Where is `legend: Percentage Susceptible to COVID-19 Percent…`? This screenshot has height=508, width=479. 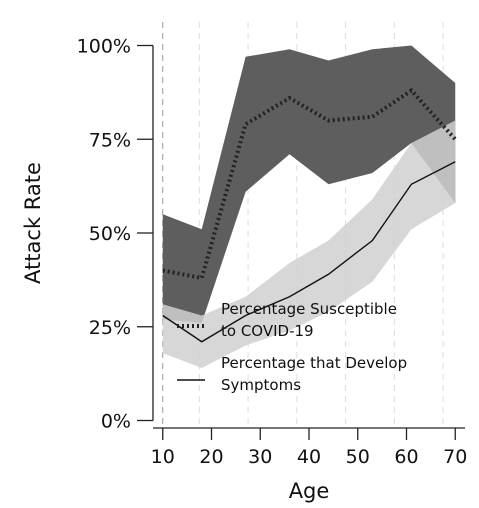
legend: Percentage Susceptible to COVID-19 Percent… is located at coordinates (292, 347).